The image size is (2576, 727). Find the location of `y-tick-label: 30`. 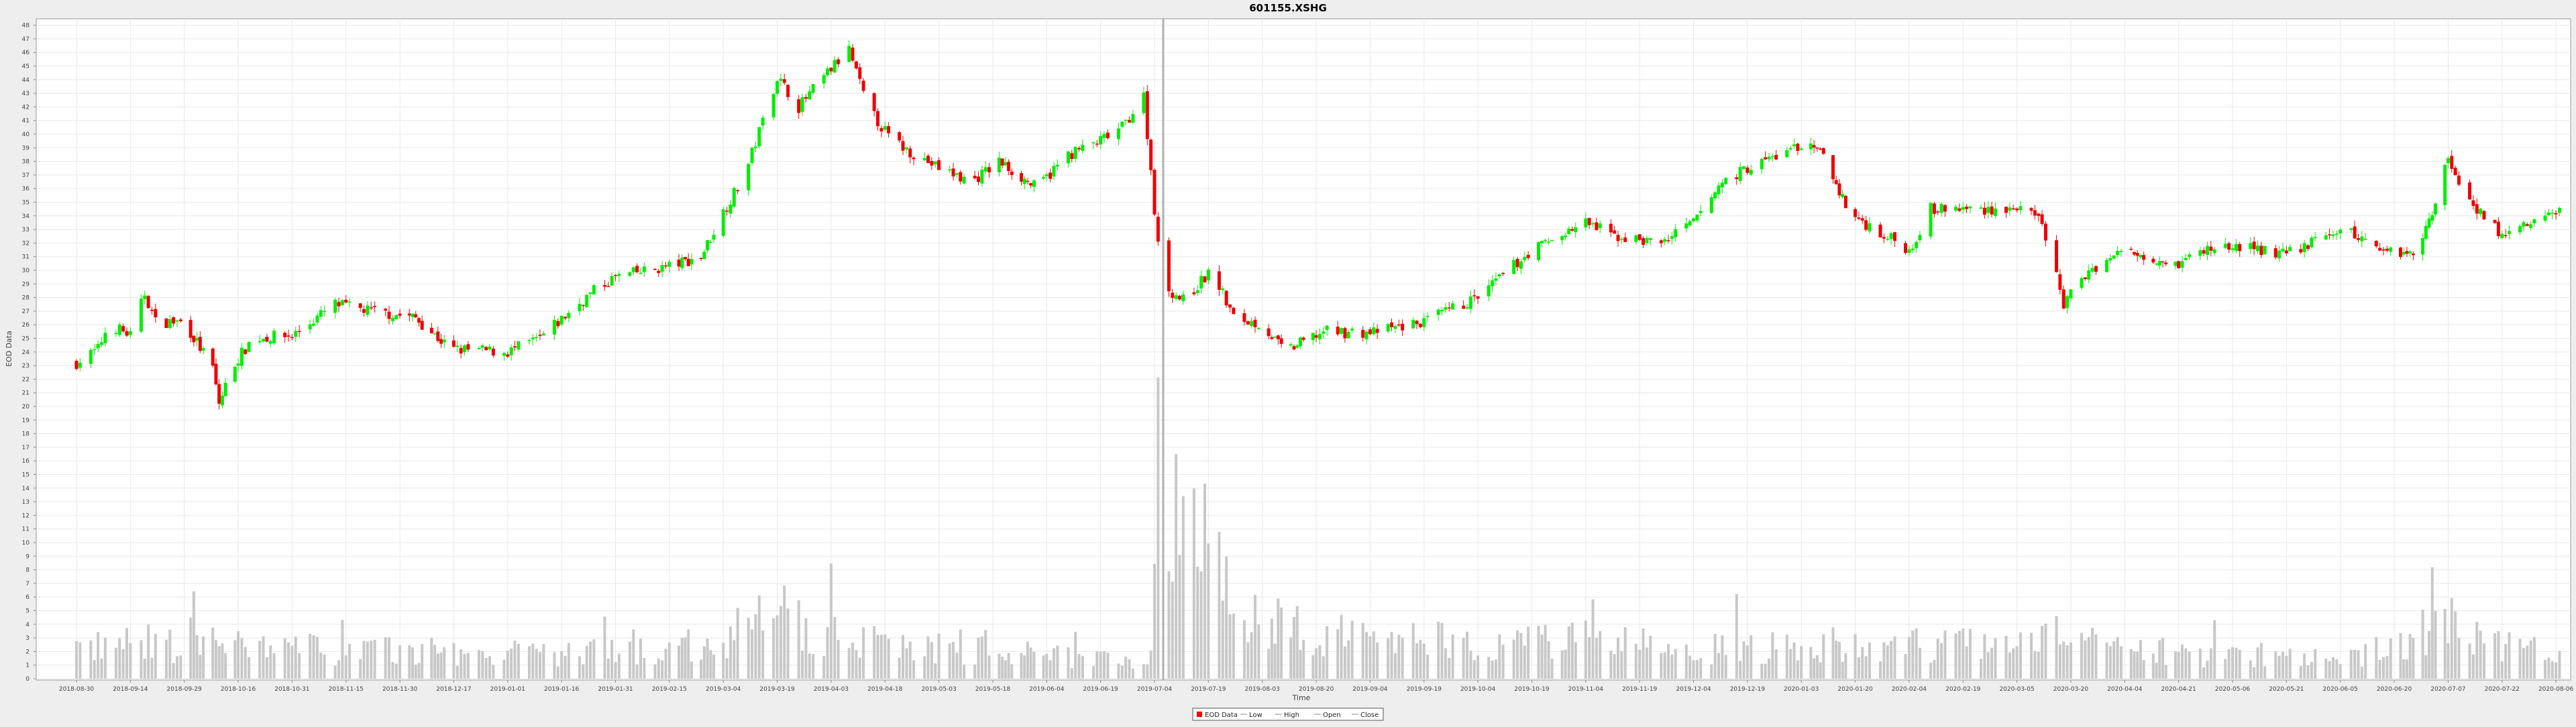

y-tick-label: 30 is located at coordinates (26, 271).